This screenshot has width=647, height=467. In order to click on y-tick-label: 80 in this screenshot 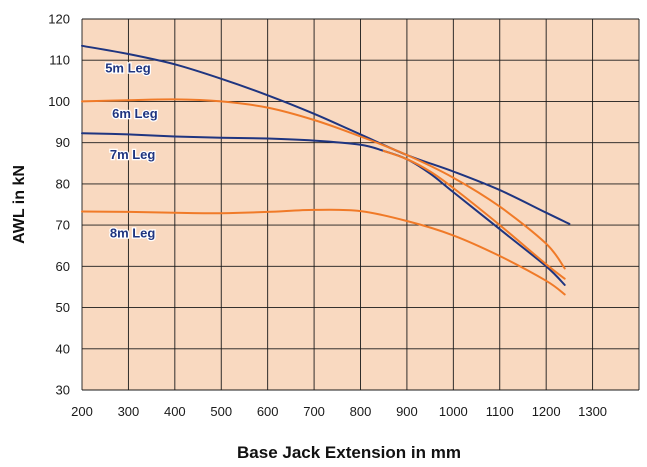, I will do `click(63, 183)`.